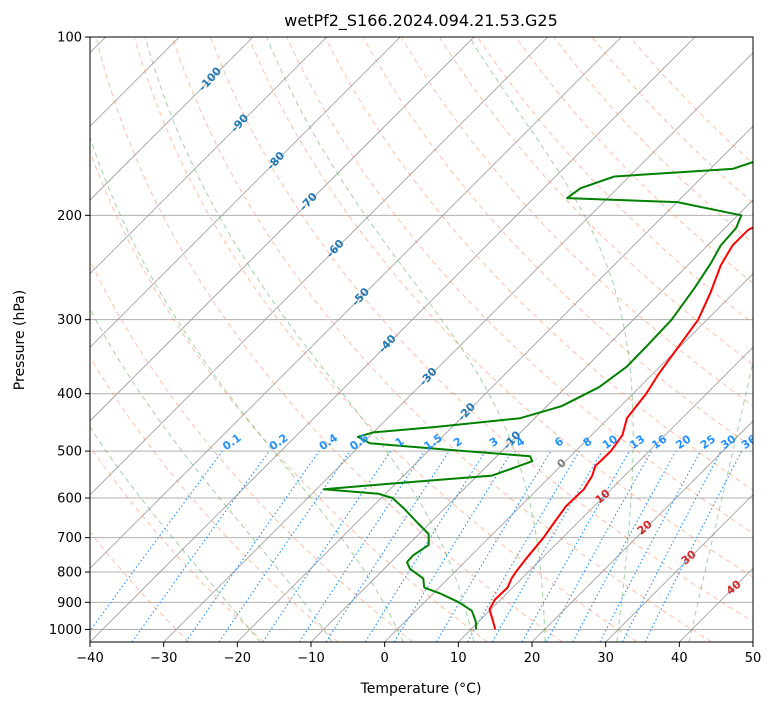 The width and height of the screenshot is (775, 708). I want to click on x-axis-title: Temperature (°C), so click(421, 689).